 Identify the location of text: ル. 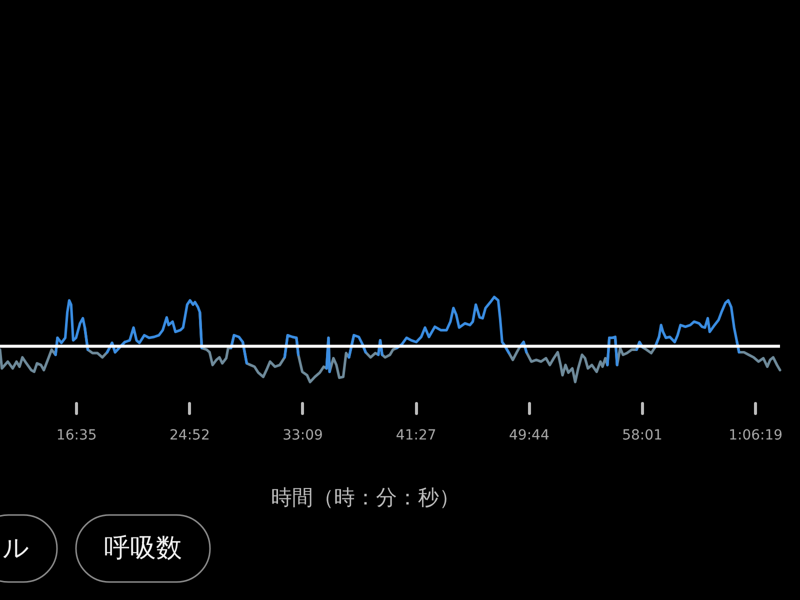
(16, 549).